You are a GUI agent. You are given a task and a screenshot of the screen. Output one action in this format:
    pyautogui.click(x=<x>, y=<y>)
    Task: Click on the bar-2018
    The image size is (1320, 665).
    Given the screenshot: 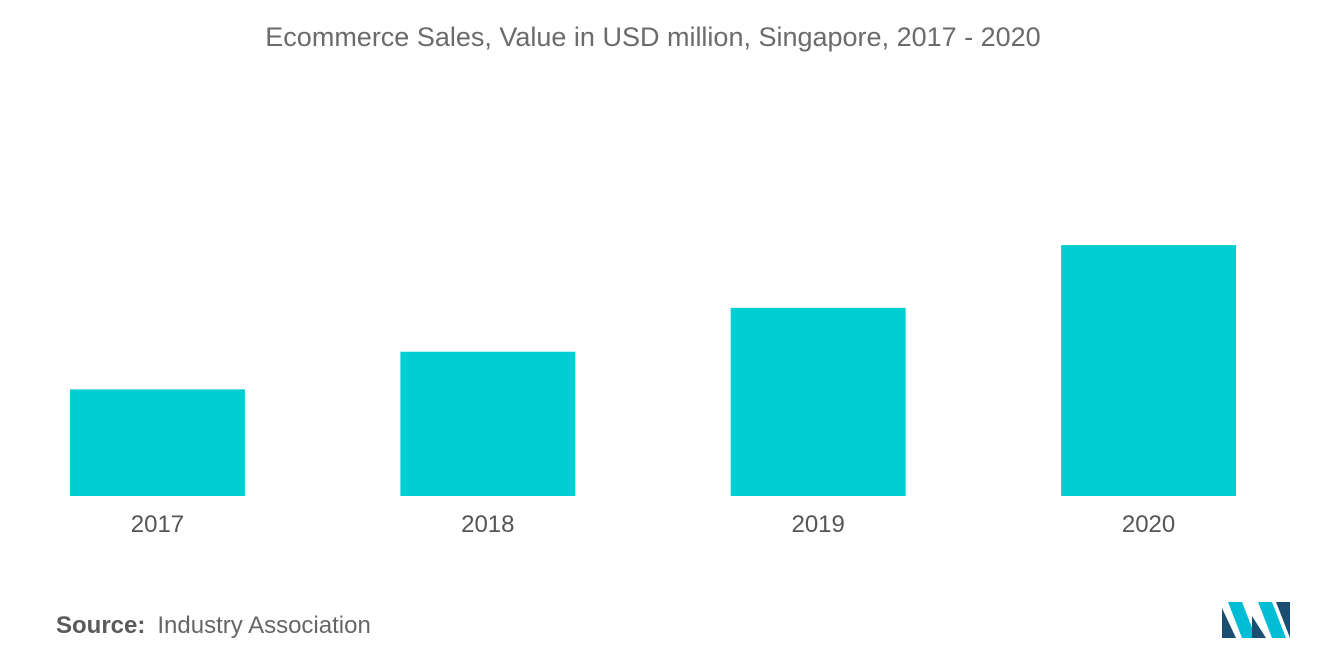 What is the action you would take?
    pyautogui.click(x=488, y=423)
    